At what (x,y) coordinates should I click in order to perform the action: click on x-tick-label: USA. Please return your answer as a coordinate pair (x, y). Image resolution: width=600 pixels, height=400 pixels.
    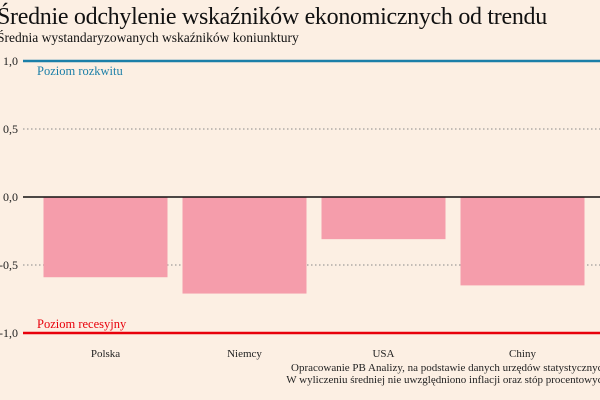
    Looking at the image, I should click on (383, 354).